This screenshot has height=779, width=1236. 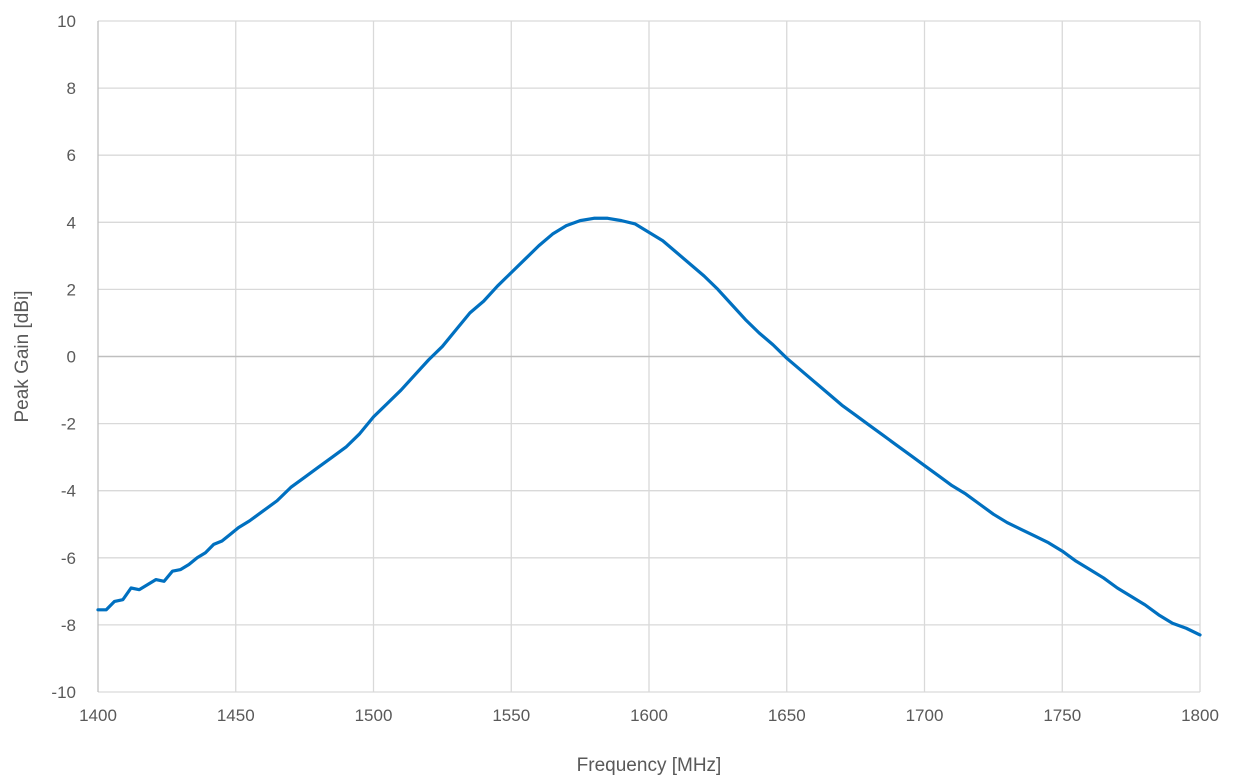 I want to click on x-tick-label: 1650, so click(x=787, y=715).